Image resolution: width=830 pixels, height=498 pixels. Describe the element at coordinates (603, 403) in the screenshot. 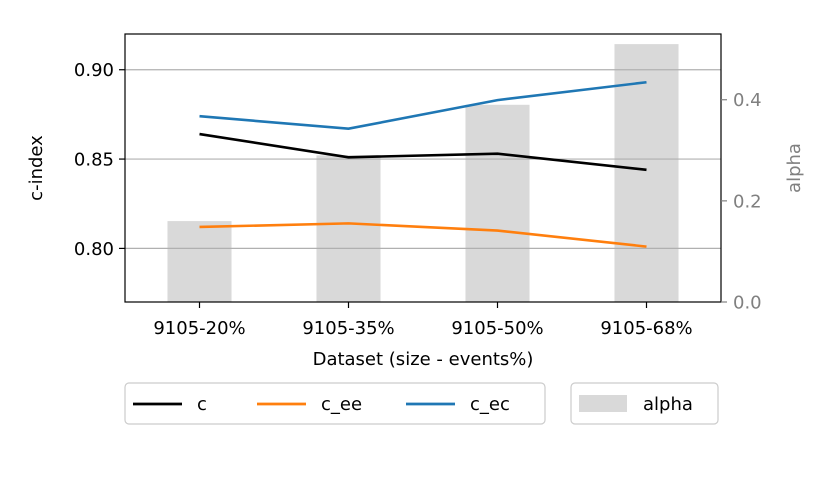

I see `legend-swatch-alpha` at that location.